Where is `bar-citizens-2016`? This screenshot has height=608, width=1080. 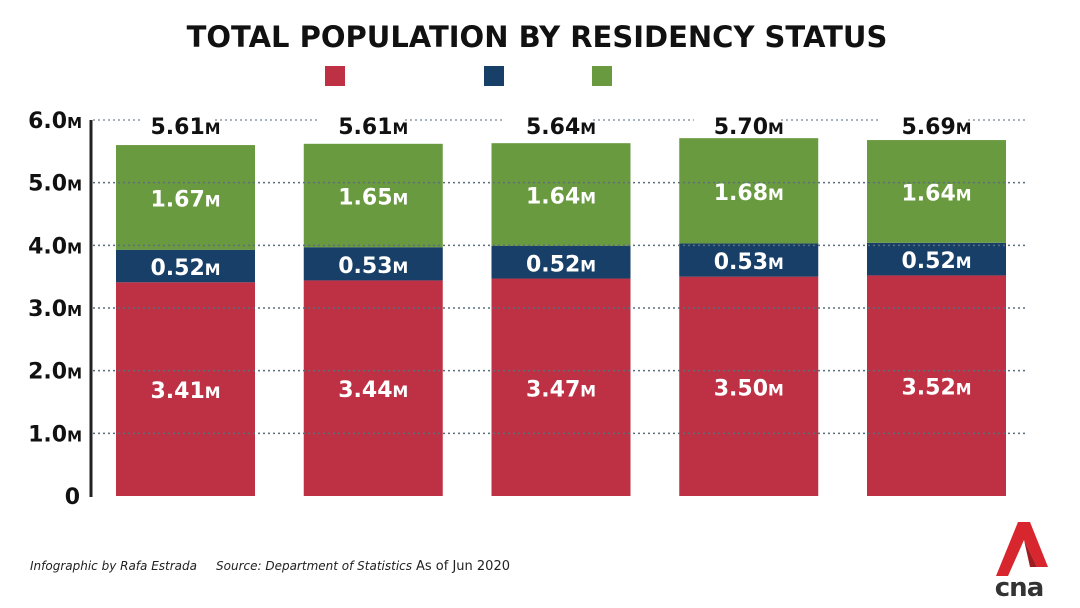 bar-citizens-2016 is located at coordinates (185, 389).